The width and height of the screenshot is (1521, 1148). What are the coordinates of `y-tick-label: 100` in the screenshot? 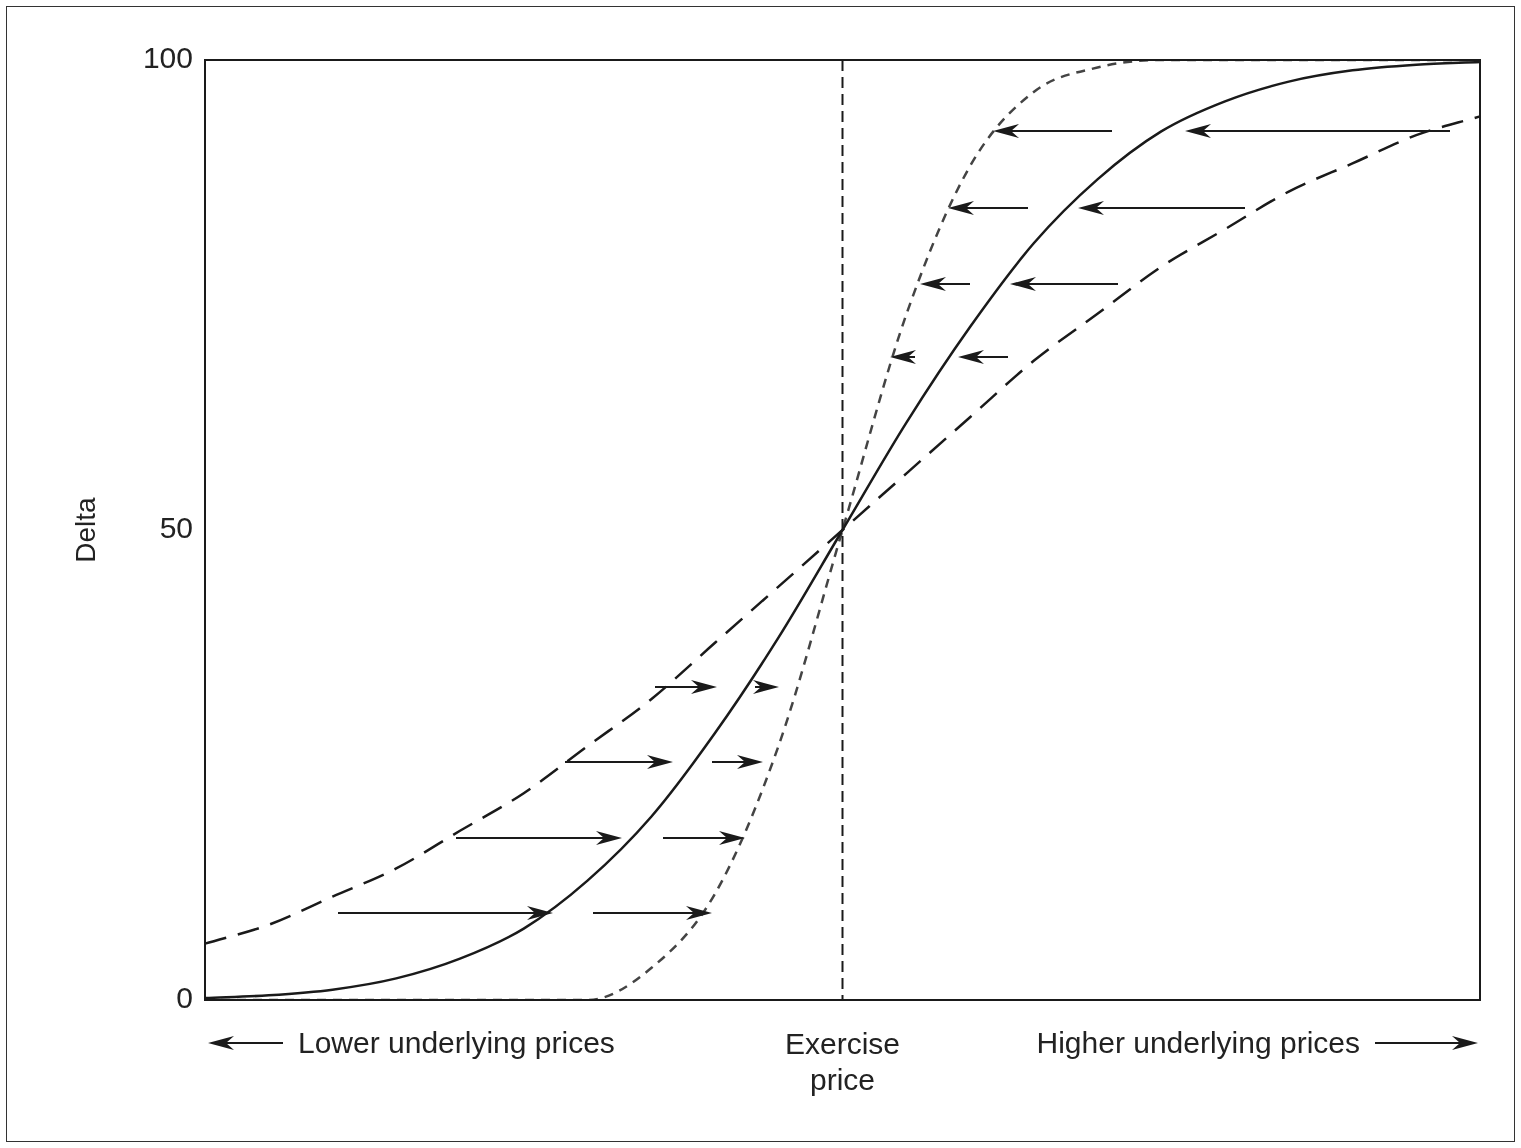 It's located at (167, 58).